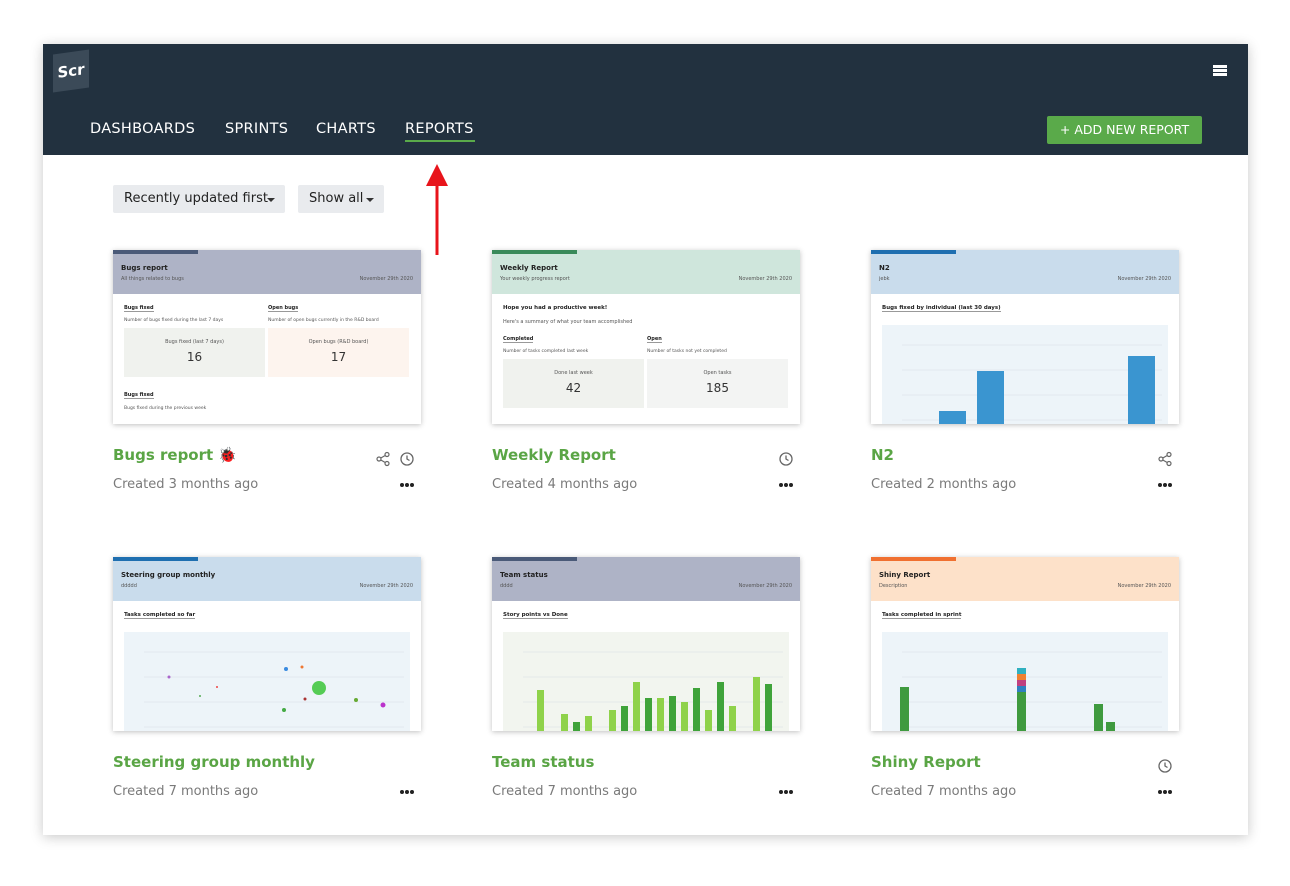  I want to click on report-title: Team status, so click(543, 762).